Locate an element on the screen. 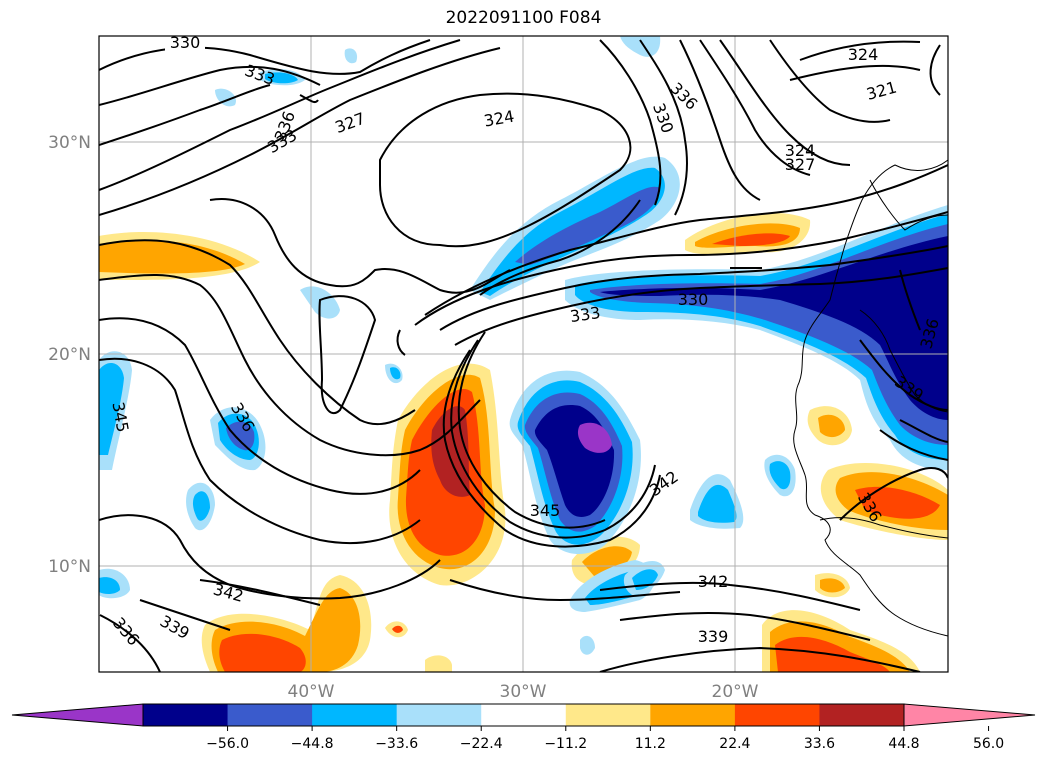 The width and height of the screenshot is (1047, 765). colorbar-tick-label: 11.2 is located at coordinates (650, 744).